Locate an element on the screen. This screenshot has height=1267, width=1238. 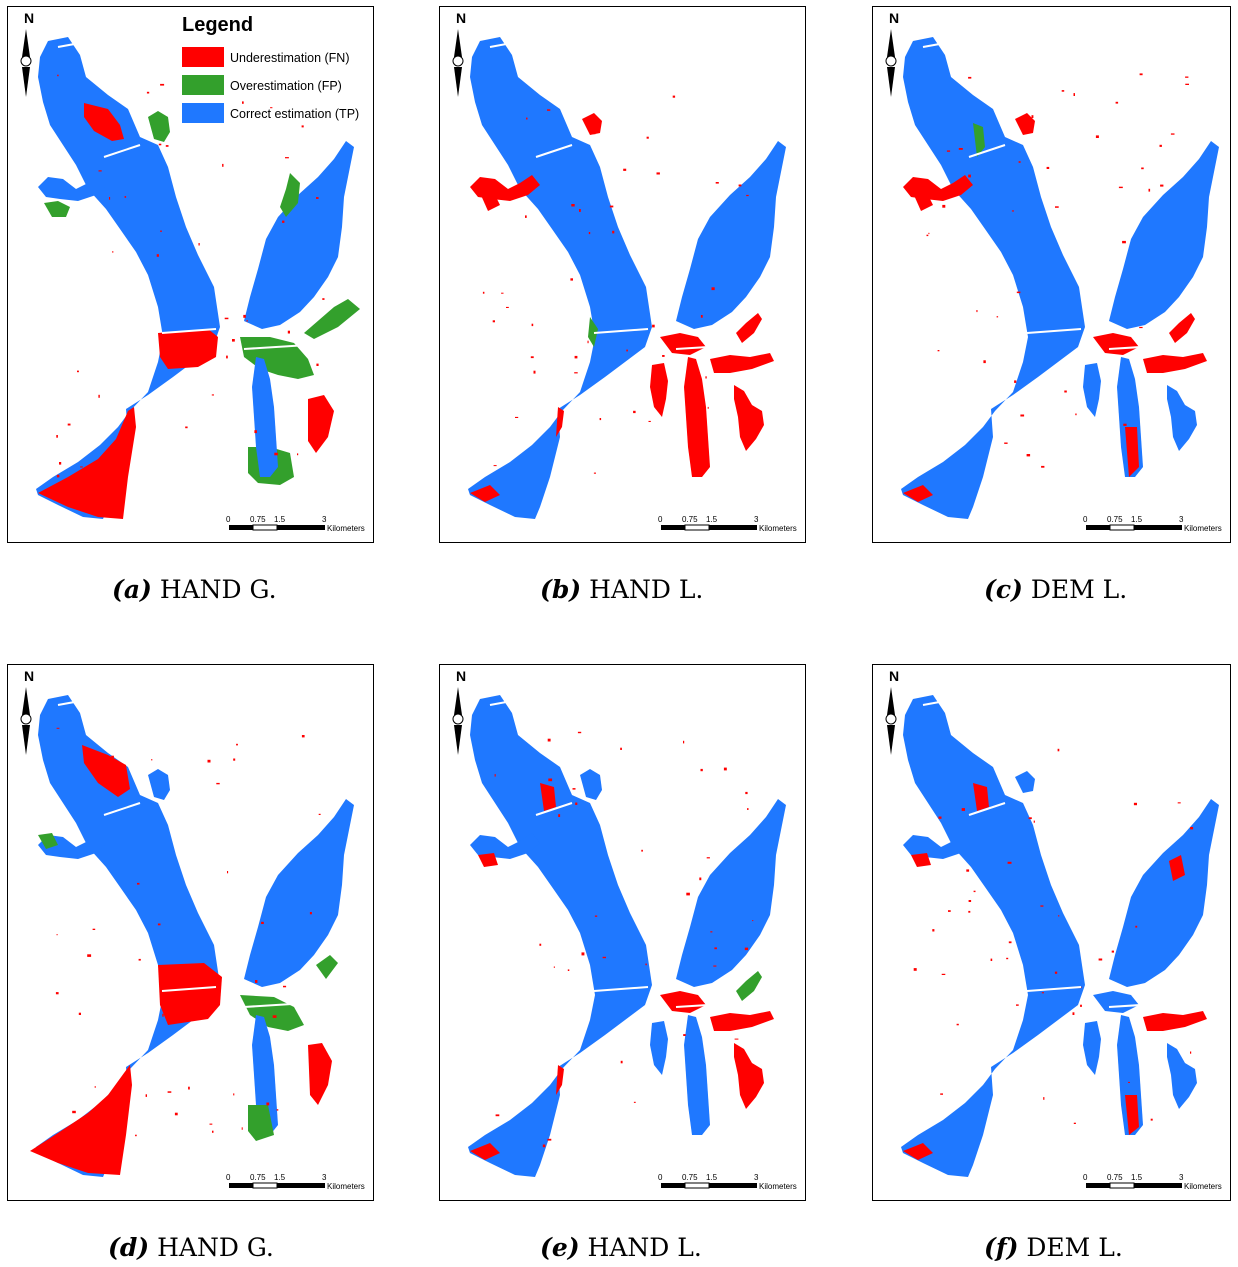
caption-c: (c) DEM L. is located at coordinates (1055, 589).